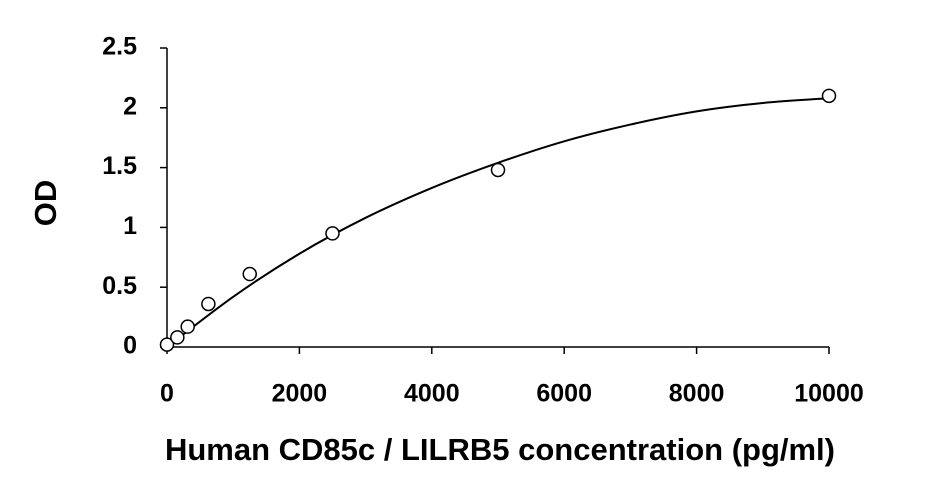  What do you see at coordinates (130, 106) in the screenshot?
I see `y-tick-label: 2` at bounding box center [130, 106].